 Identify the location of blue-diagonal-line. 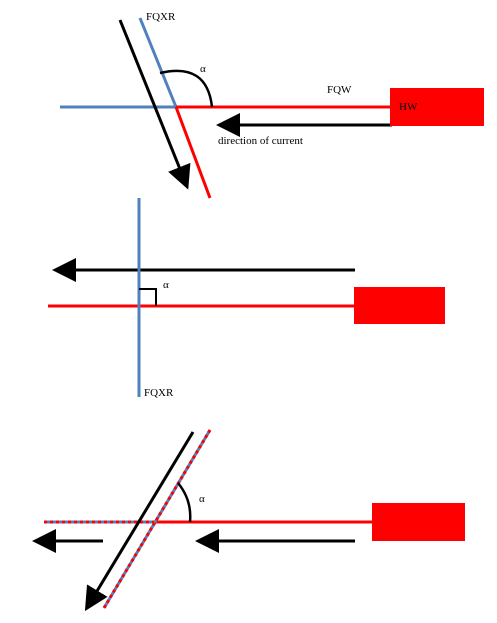
(158, 62).